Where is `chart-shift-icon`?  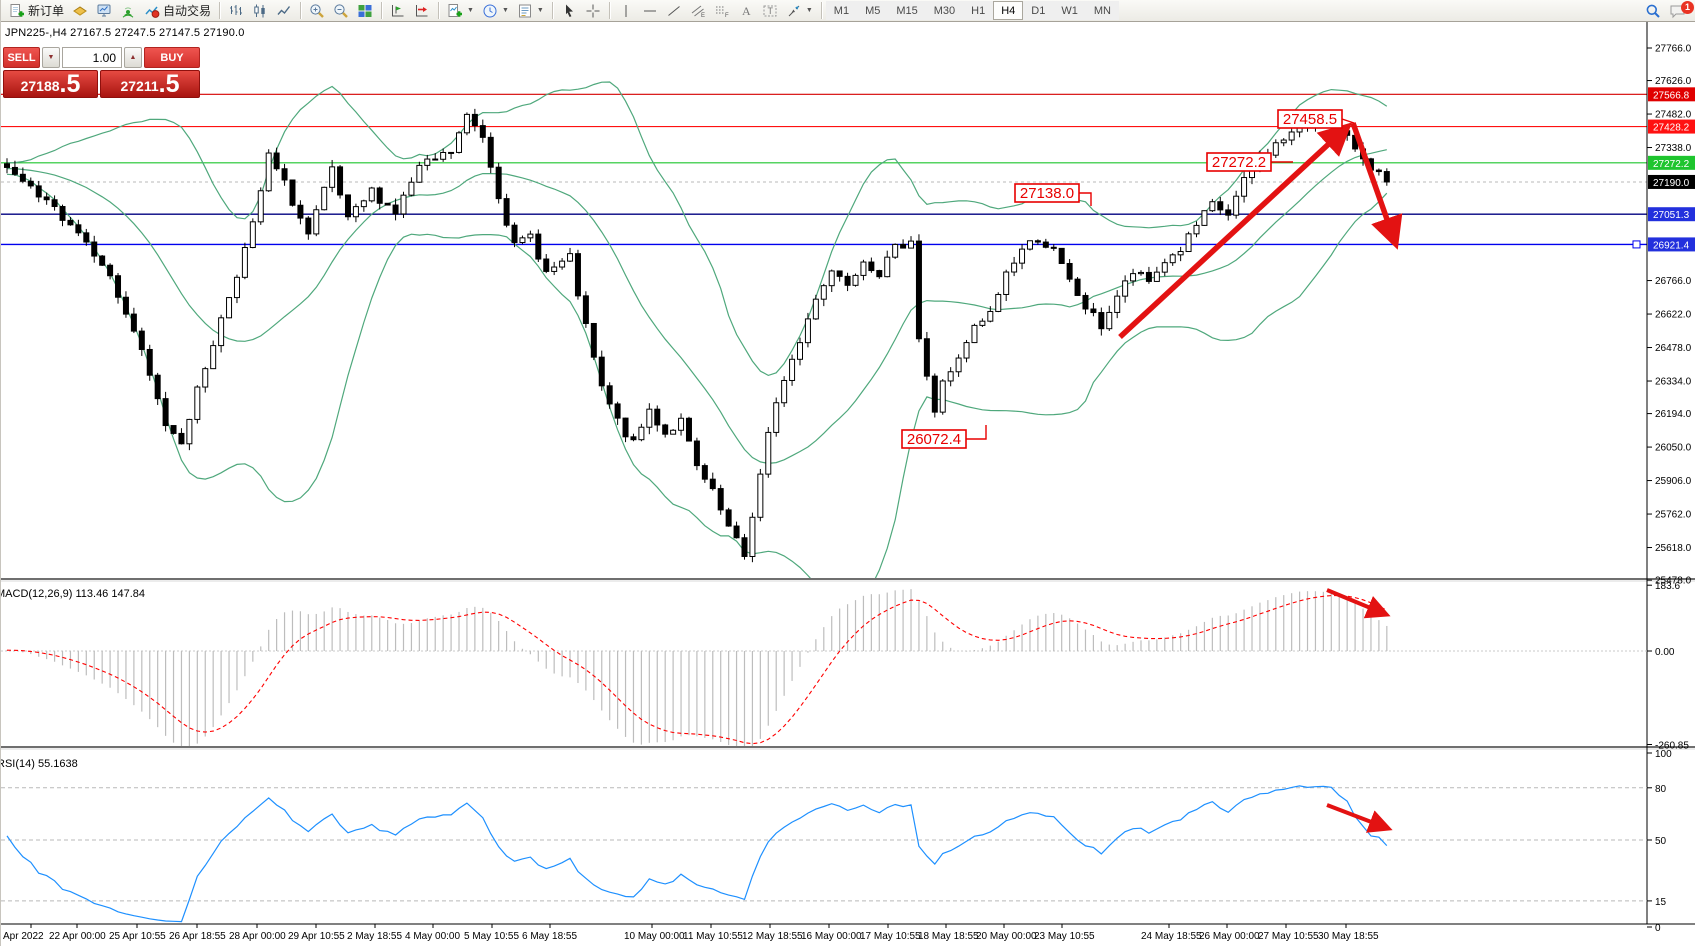
chart-shift-icon is located at coordinates (422, 11).